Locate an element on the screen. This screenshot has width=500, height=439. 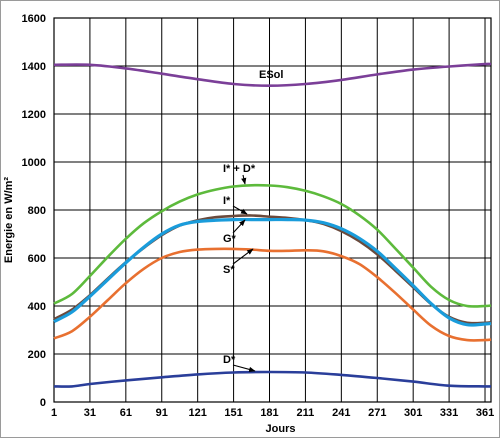
annotation-i: I* is located at coordinates (227, 201).